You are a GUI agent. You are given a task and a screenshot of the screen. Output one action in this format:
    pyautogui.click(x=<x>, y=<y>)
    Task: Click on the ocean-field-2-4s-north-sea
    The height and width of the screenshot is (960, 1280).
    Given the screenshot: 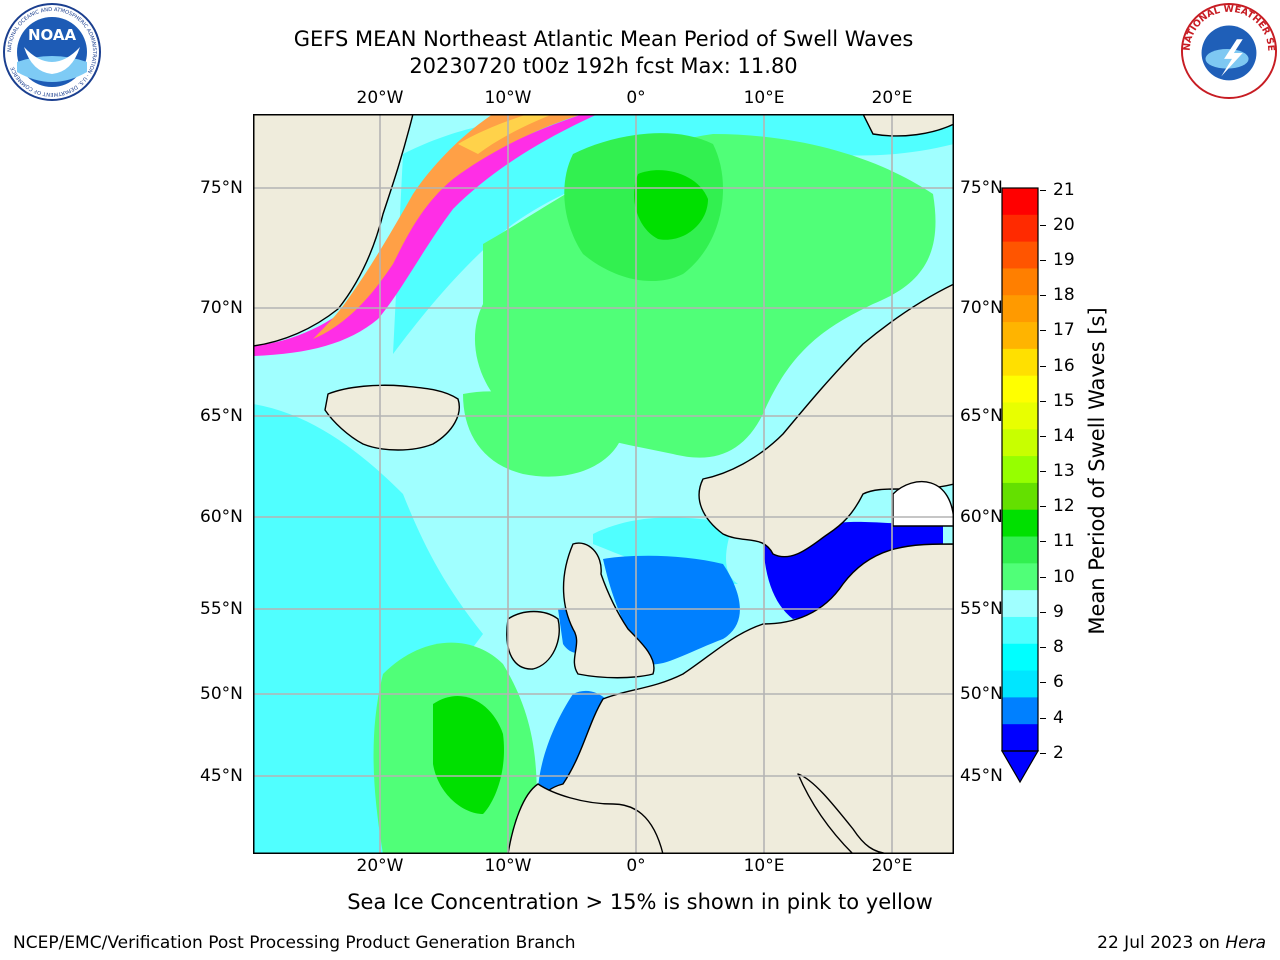 What is the action you would take?
    pyautogui.click(x=671, y=610)
    